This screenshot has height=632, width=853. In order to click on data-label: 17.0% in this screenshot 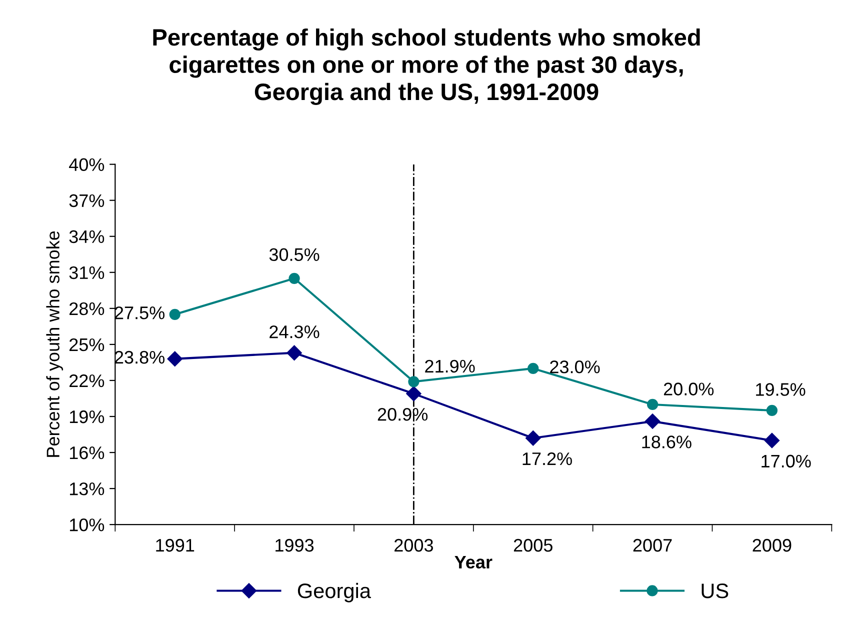, I will do `click(786, 461)`.